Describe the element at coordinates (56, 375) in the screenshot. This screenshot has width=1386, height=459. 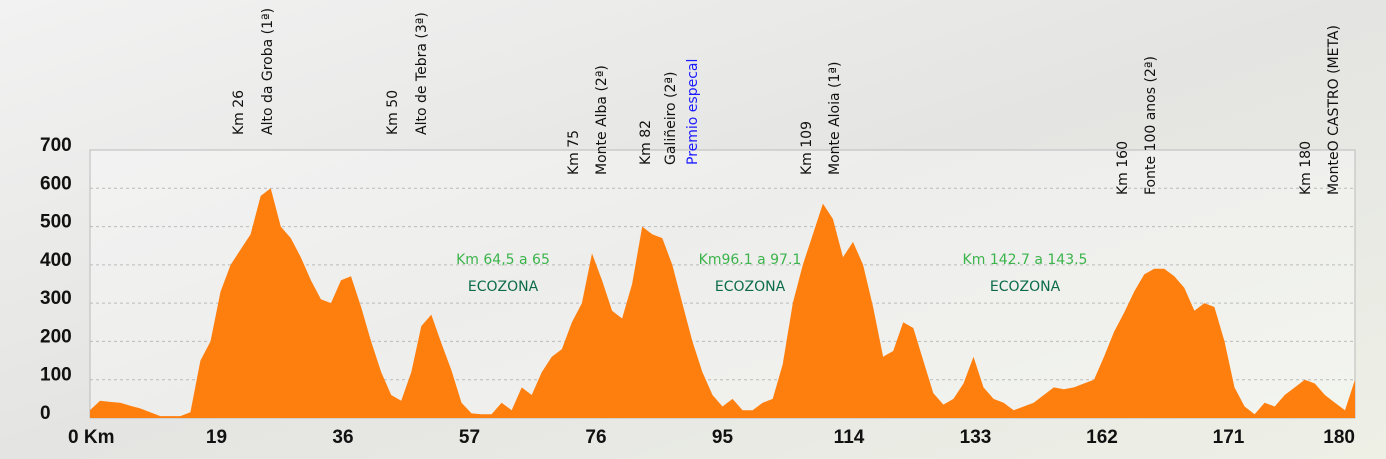
I see `y-tick-label: 100` at that location.